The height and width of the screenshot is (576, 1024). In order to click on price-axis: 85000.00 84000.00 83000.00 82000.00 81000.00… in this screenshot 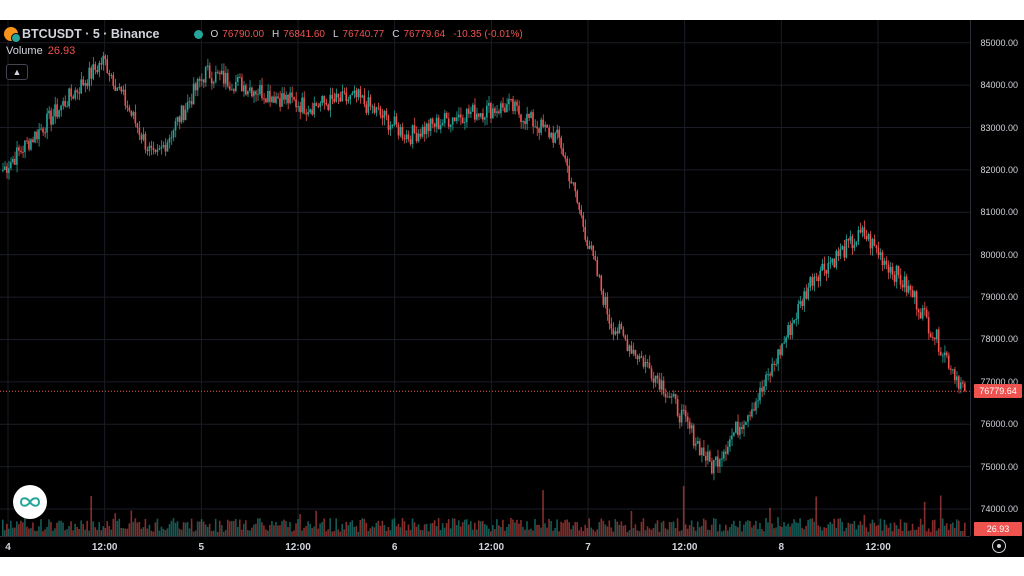, I will do `click(997, 278)`.